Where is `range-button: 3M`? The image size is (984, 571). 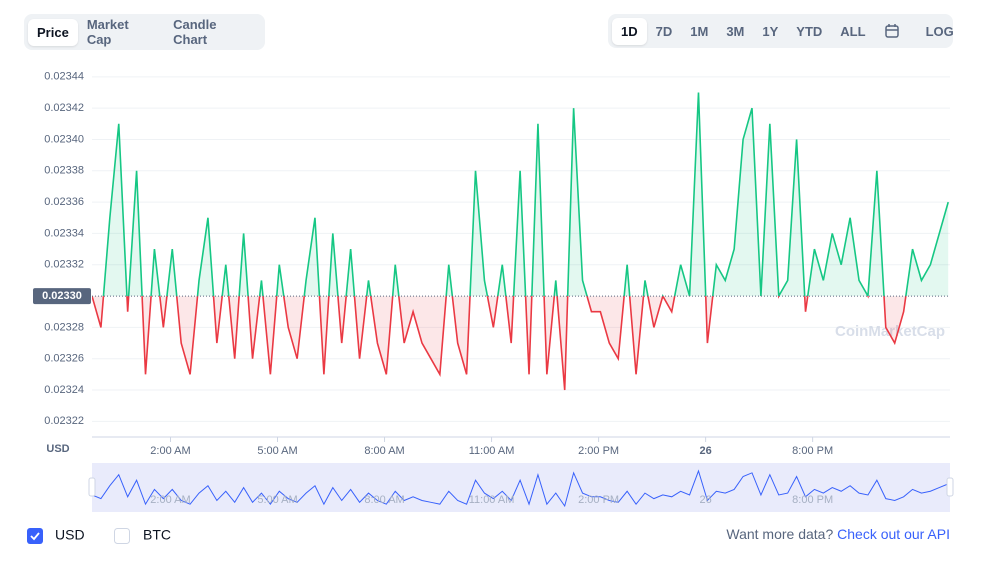 range-button: 3M is located at coordinates (735, 31).